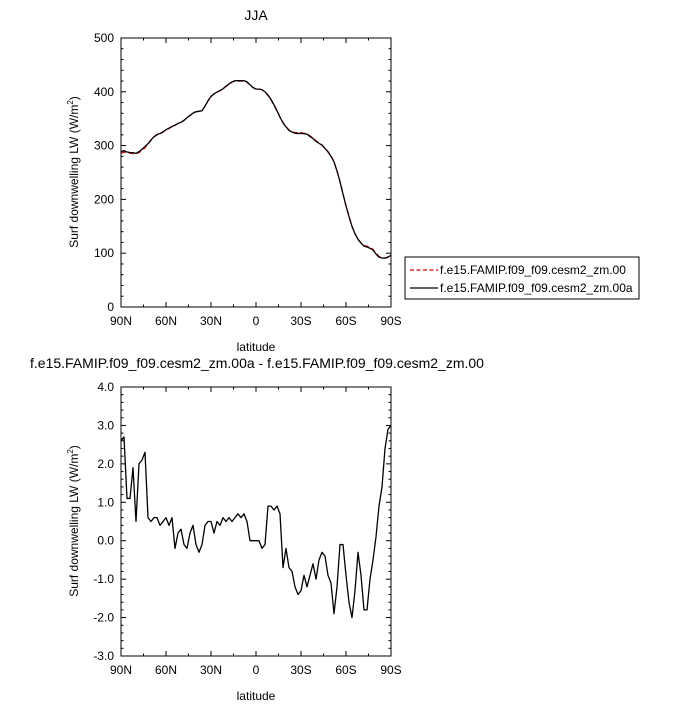 The width and height of the screenshot is (690, 708). I want to click on bottom-x-tick-label: 60N, so click(166, 670).